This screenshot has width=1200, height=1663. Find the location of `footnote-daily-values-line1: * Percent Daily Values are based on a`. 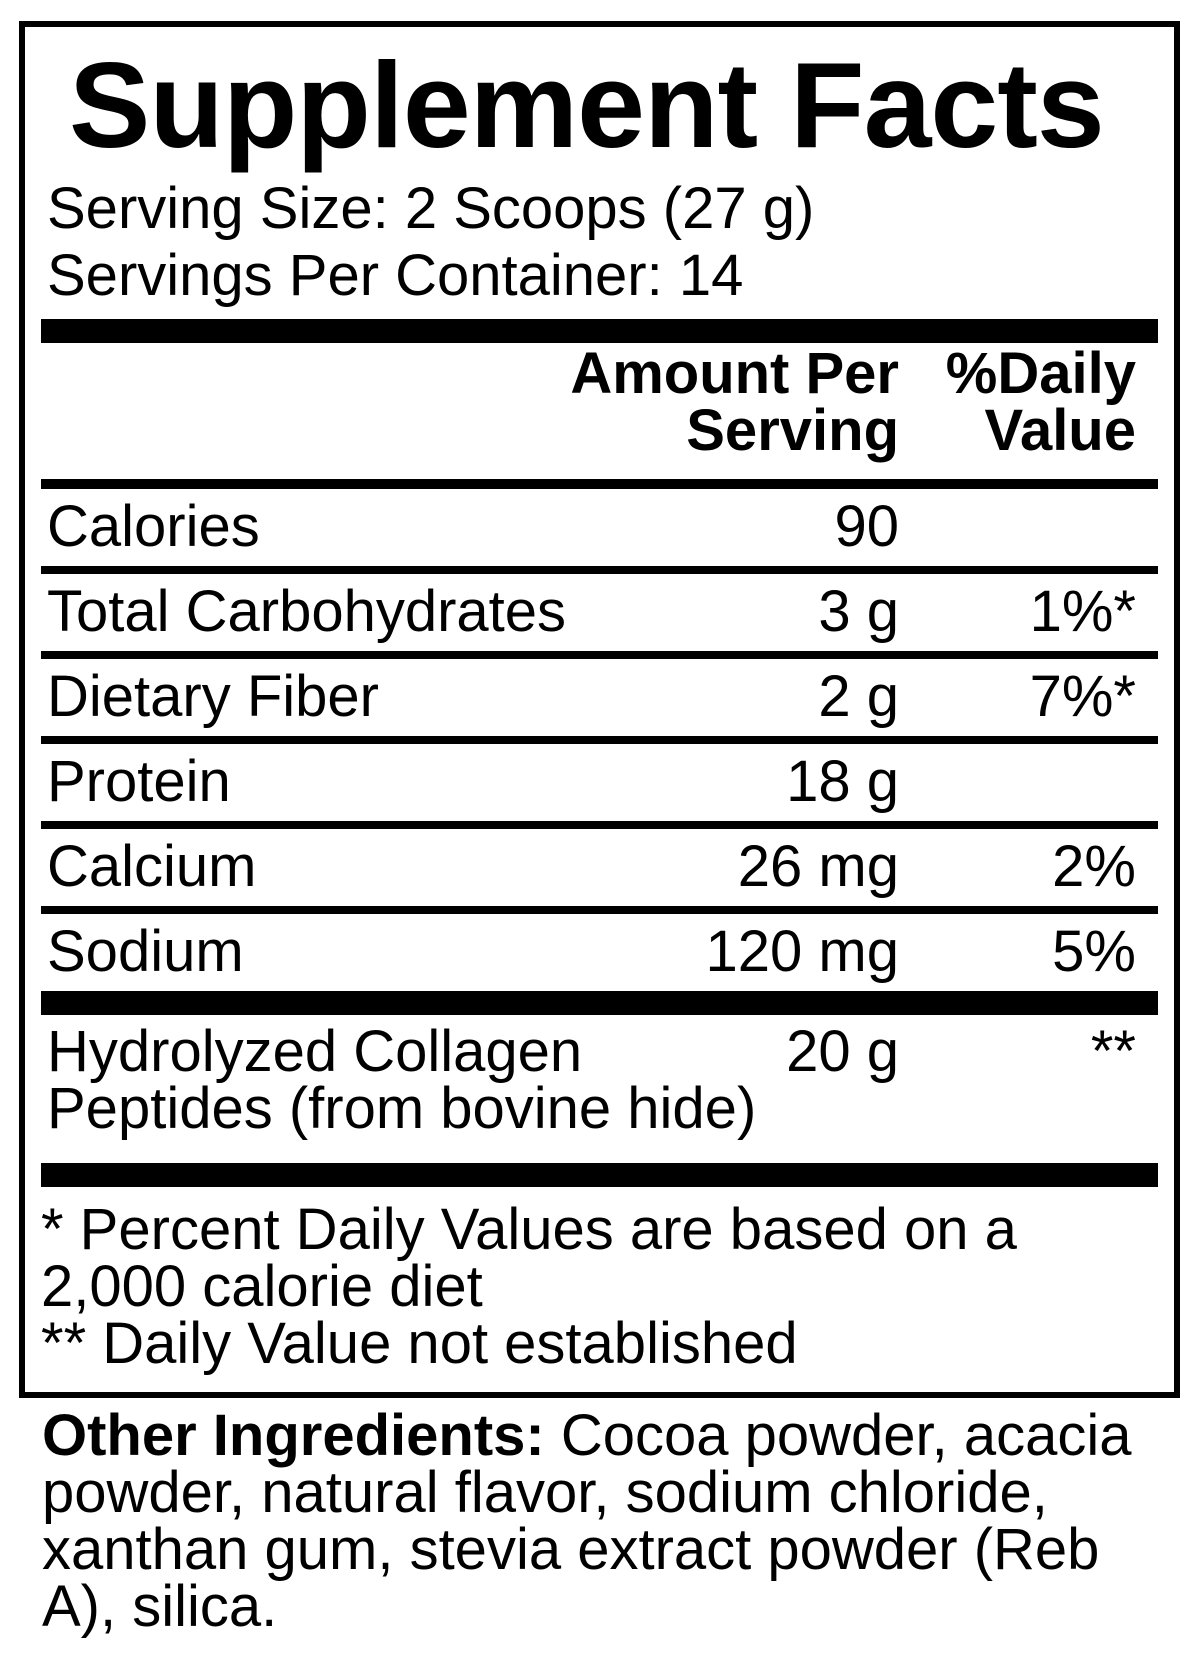

footnote-daily-values-line1: * Percent Daily Values are based on a is located at coordinates (529, 1229).